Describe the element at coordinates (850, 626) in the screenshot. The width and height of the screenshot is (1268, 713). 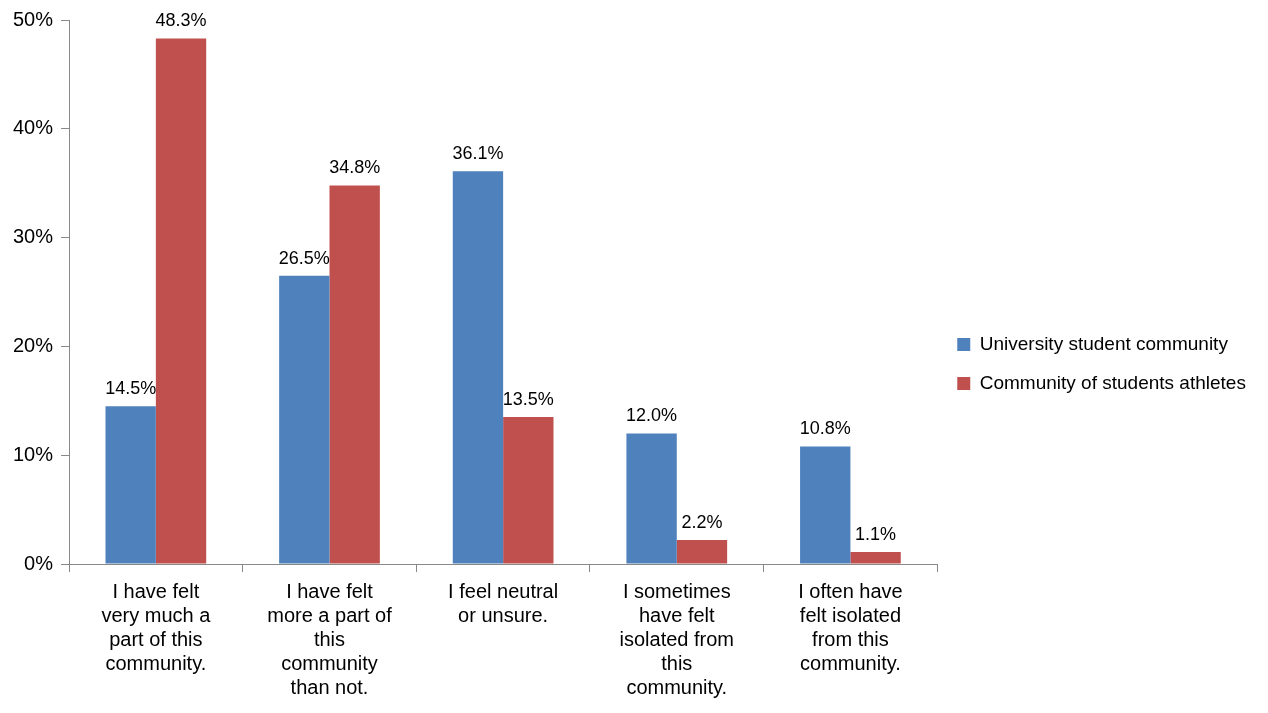
I see `x-tick-label: I often have felt isolated from this community.` at that location.